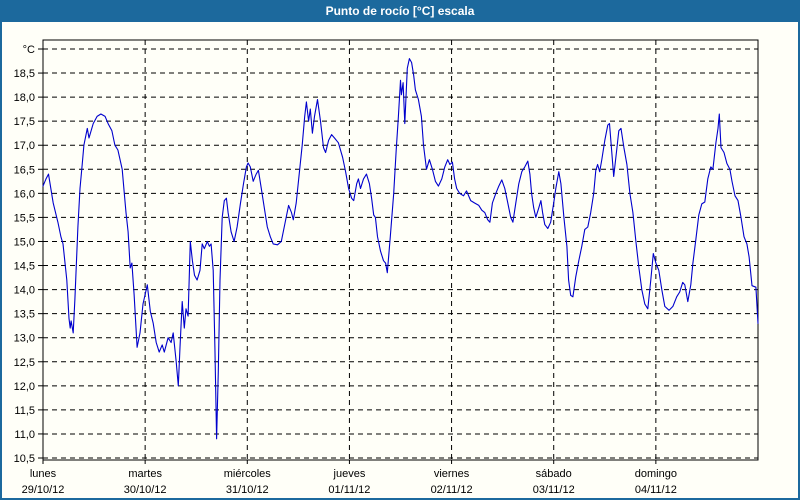 The height and width of the screenshot is (500, 800). I want to click on x-axis-day-label: lunes, so click(43, 474).